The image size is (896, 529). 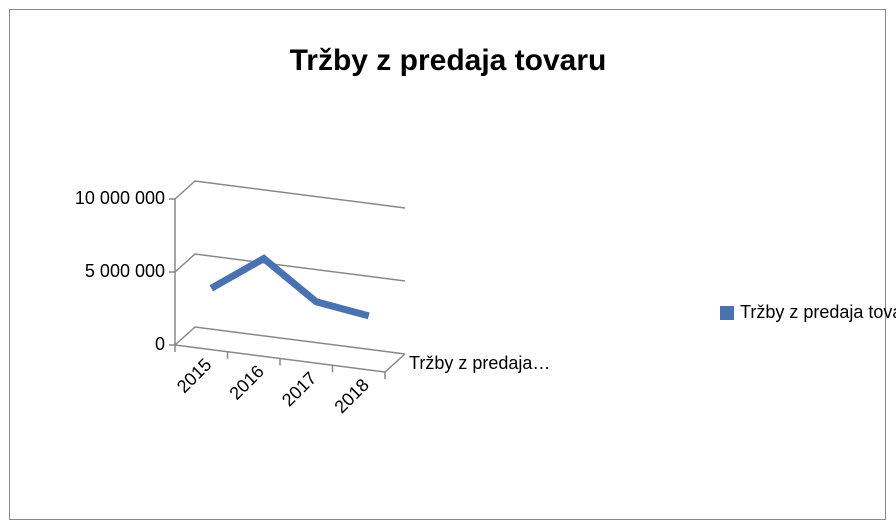 I want to click on legend-swatch, so click(x=727, y=313).